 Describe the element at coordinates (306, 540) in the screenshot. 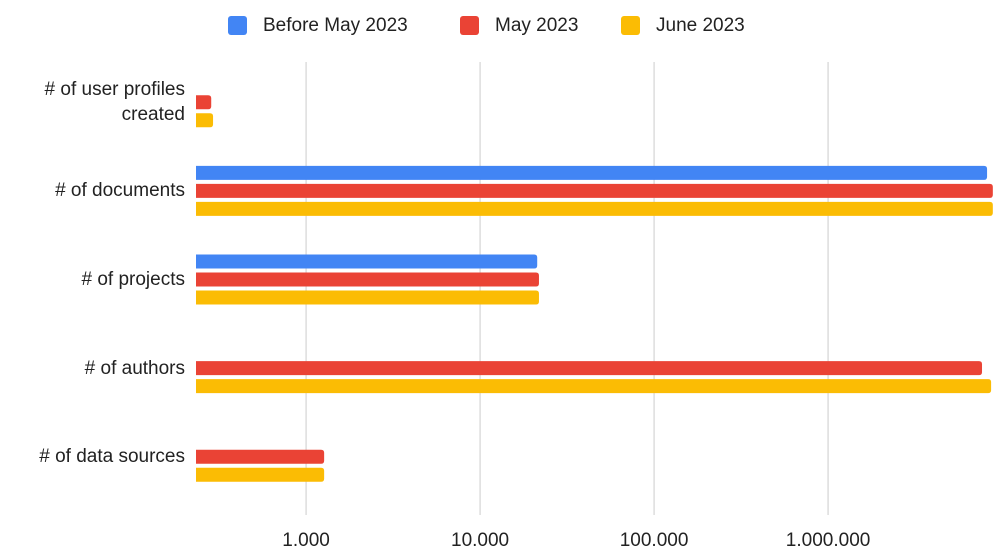

I see `x-tick-label: 1.000` at that location.